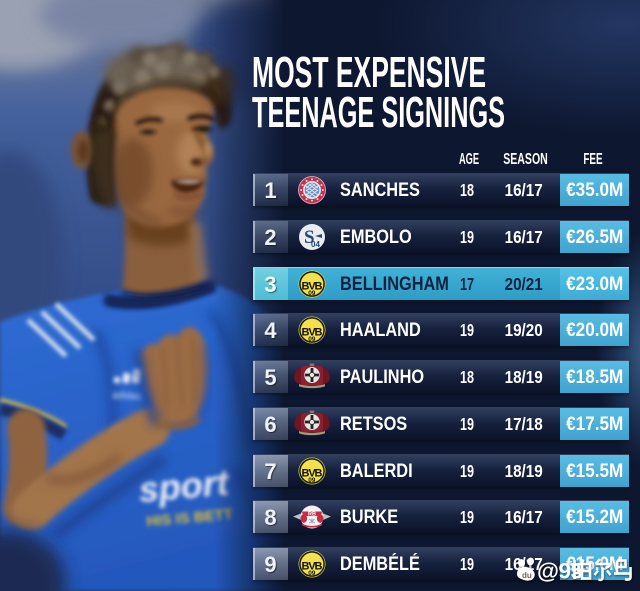 The image size is (640, 591). What do you see at coordinates (127, 396) in the screenshot?
I see `svg-text: adidas` at bounding box center [127, 396].